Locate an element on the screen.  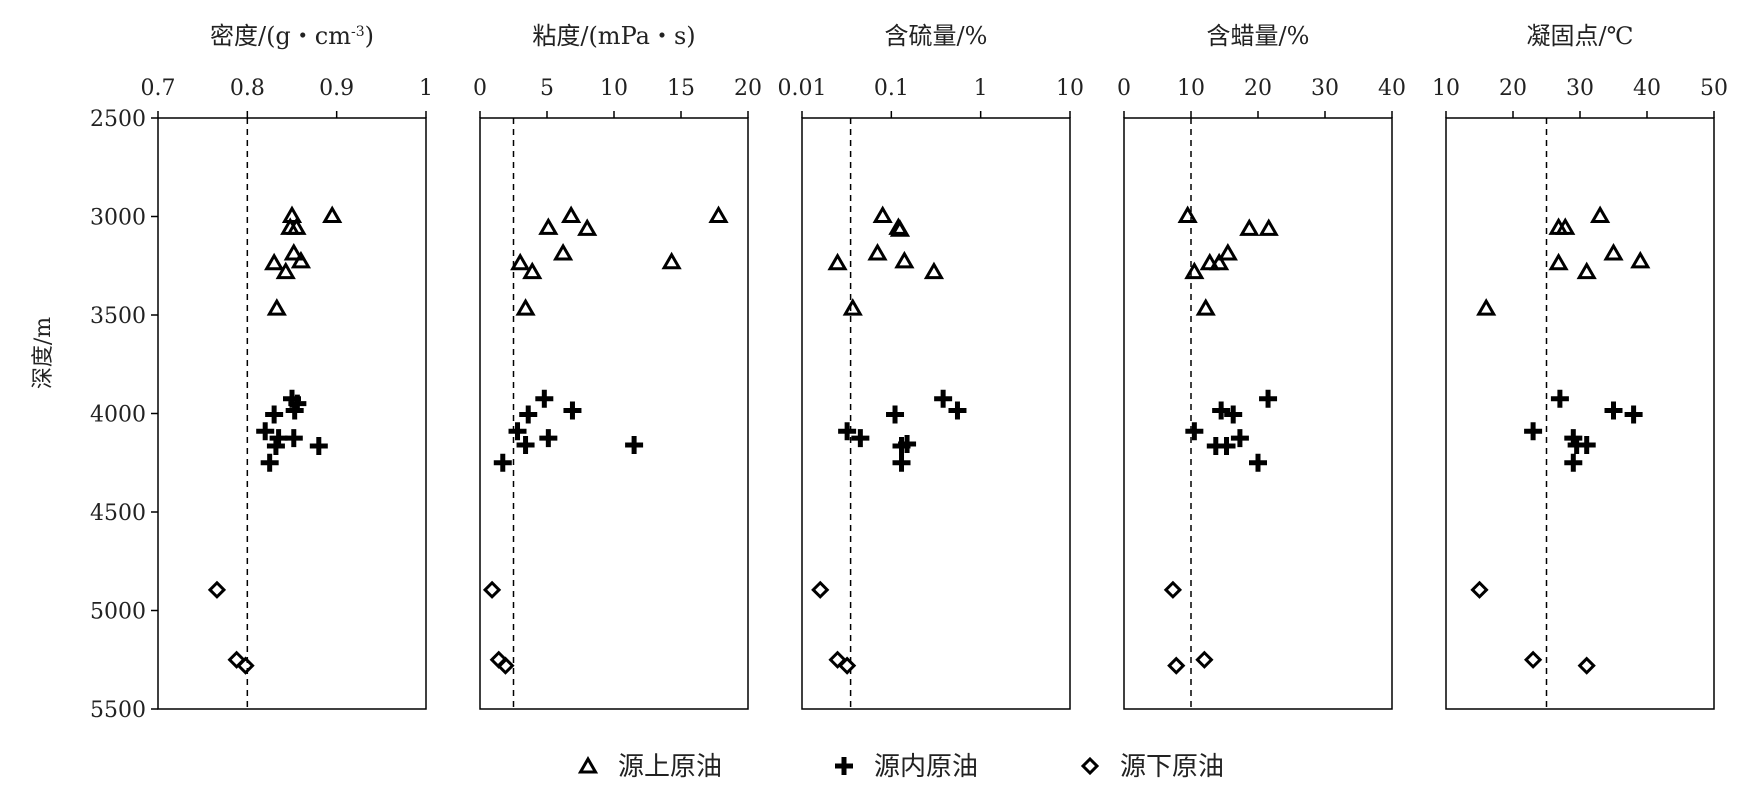
legend-marker-triangle is located at coordinates (588, 764).